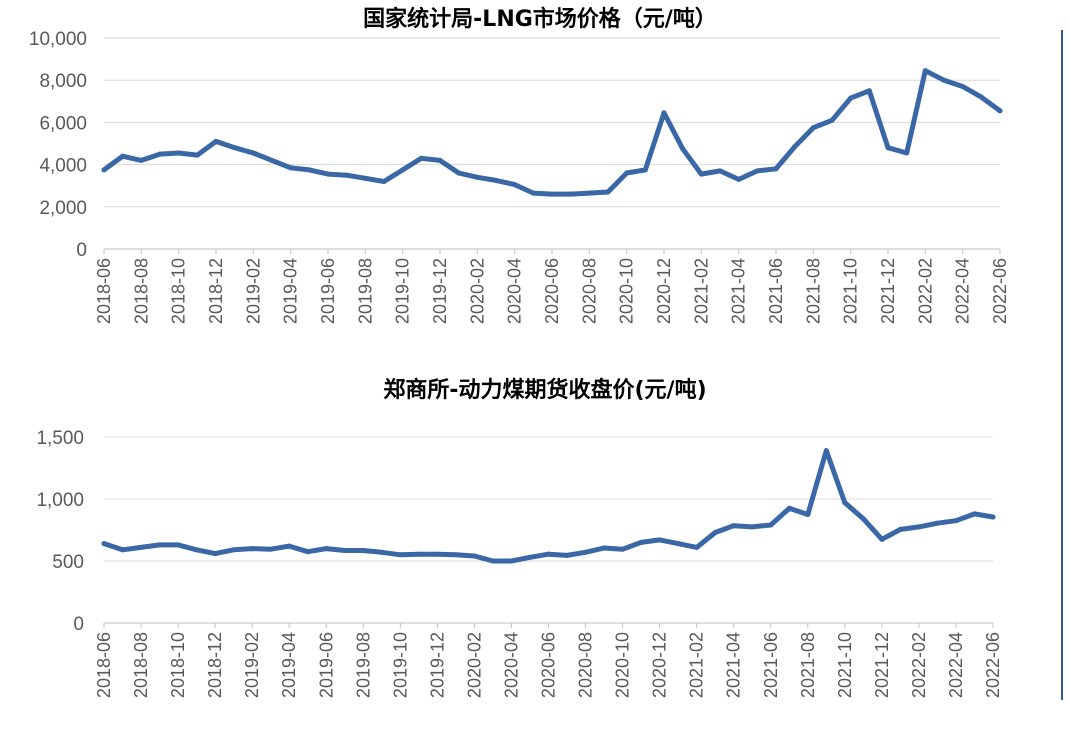 This screenshot has width=1070, height=746. What do you see at coordinates (993, 665) in the screenshot?
I see `x-tick-label: 2022-06` at bounding box center [993, 665].